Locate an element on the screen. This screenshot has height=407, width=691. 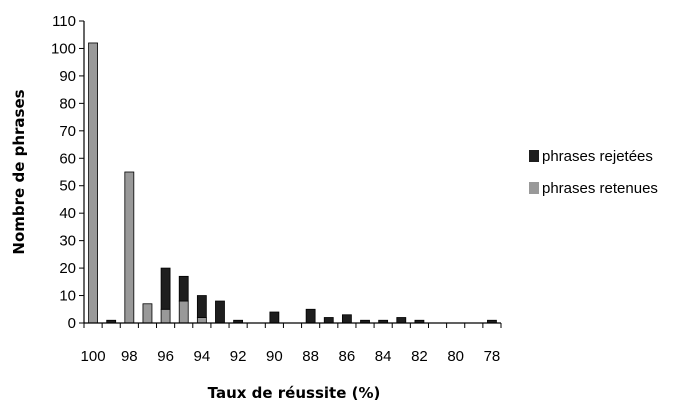
x-tick-label: 90 is located at coordinates (274, 356).